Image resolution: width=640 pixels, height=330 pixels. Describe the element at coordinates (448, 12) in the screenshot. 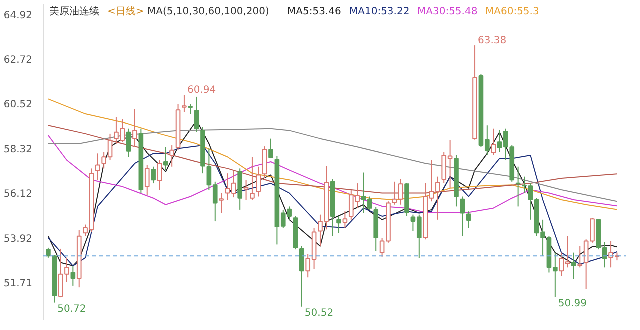

I see `text: MA30:55.48` at that location.